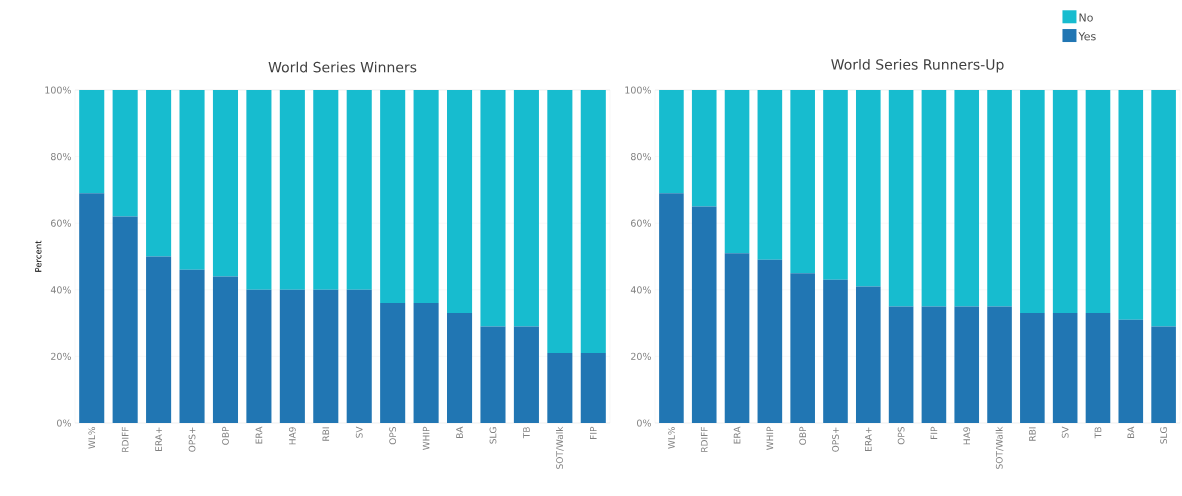 This screenshot has width=1182, height=496. I want to click on chart-title: World Series Winners, so click(342, 67).